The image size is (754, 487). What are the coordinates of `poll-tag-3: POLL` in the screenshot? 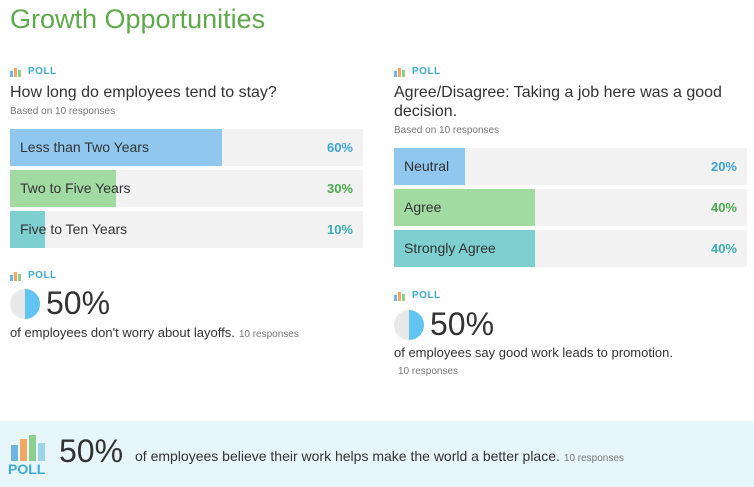 It's located at (417, 71).